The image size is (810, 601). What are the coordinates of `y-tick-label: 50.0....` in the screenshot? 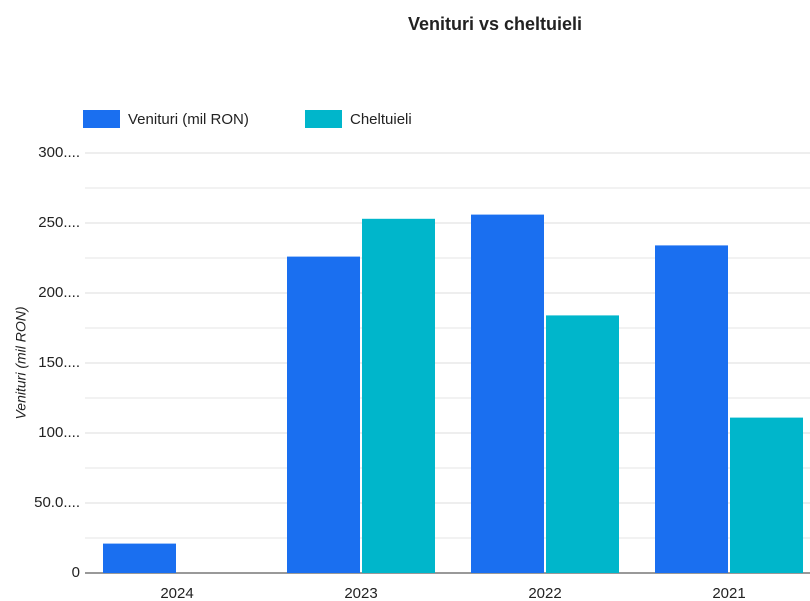 It's located at (57, 502).